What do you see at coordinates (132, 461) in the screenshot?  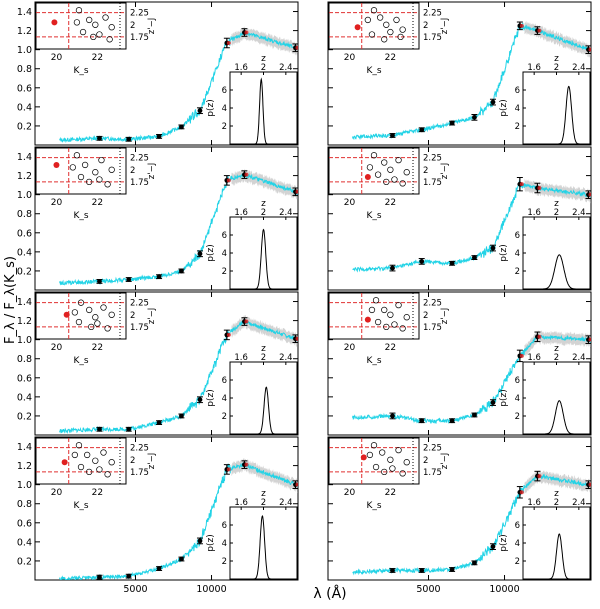 I see `cc-y-tick-label: 2` at bounding box center [132, 461].